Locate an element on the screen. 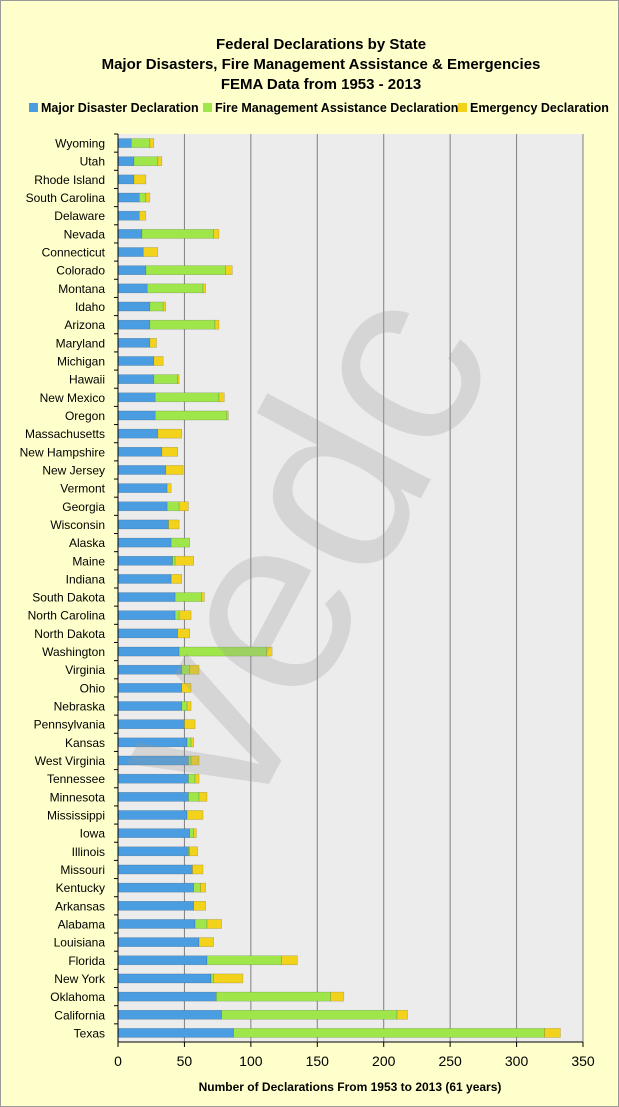 This screenshot has width=619, height=1107. category-label: Michigan is located at coordinates (81, 362).